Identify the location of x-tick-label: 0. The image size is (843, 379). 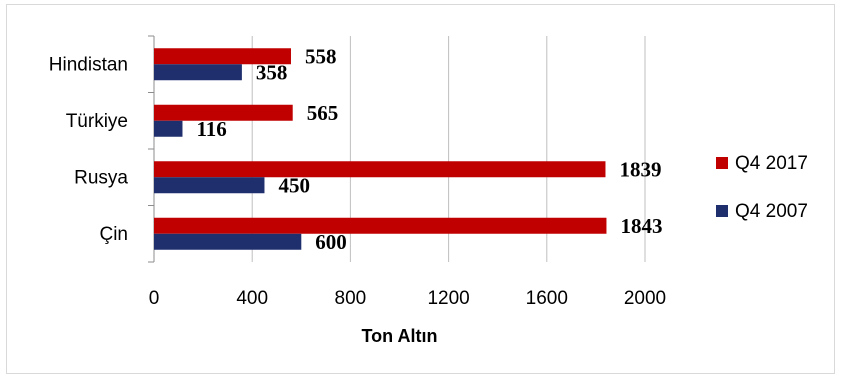
(154, 298).